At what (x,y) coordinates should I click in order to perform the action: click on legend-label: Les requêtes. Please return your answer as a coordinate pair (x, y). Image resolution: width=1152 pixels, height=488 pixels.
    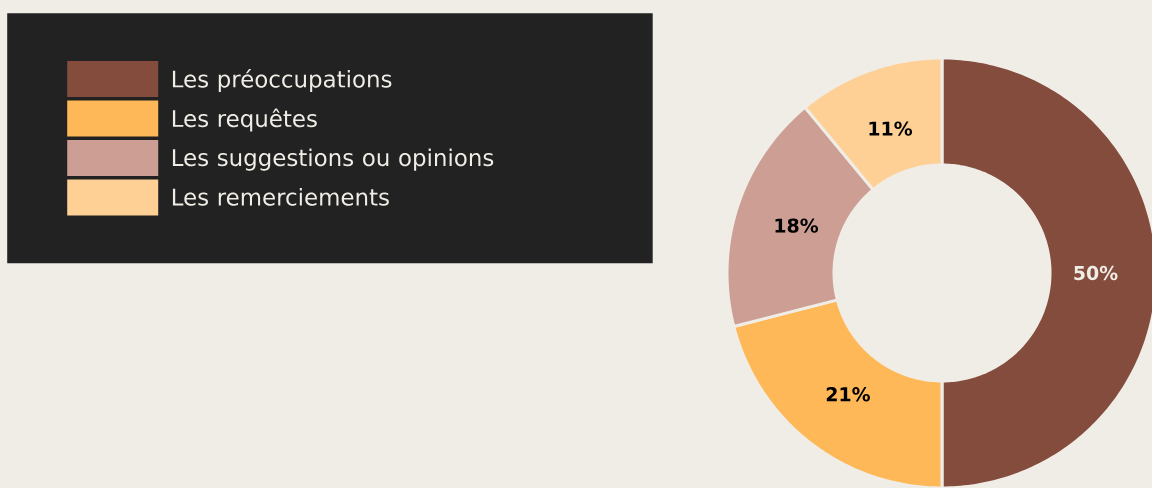
    Looking at the image, I should click on (244, 120).